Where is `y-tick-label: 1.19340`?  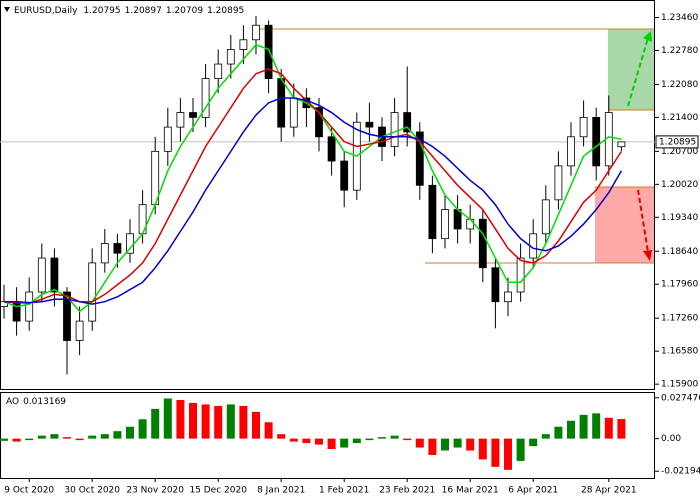 y-tick-label: 1.19340 is located at coordinates (679, 218).